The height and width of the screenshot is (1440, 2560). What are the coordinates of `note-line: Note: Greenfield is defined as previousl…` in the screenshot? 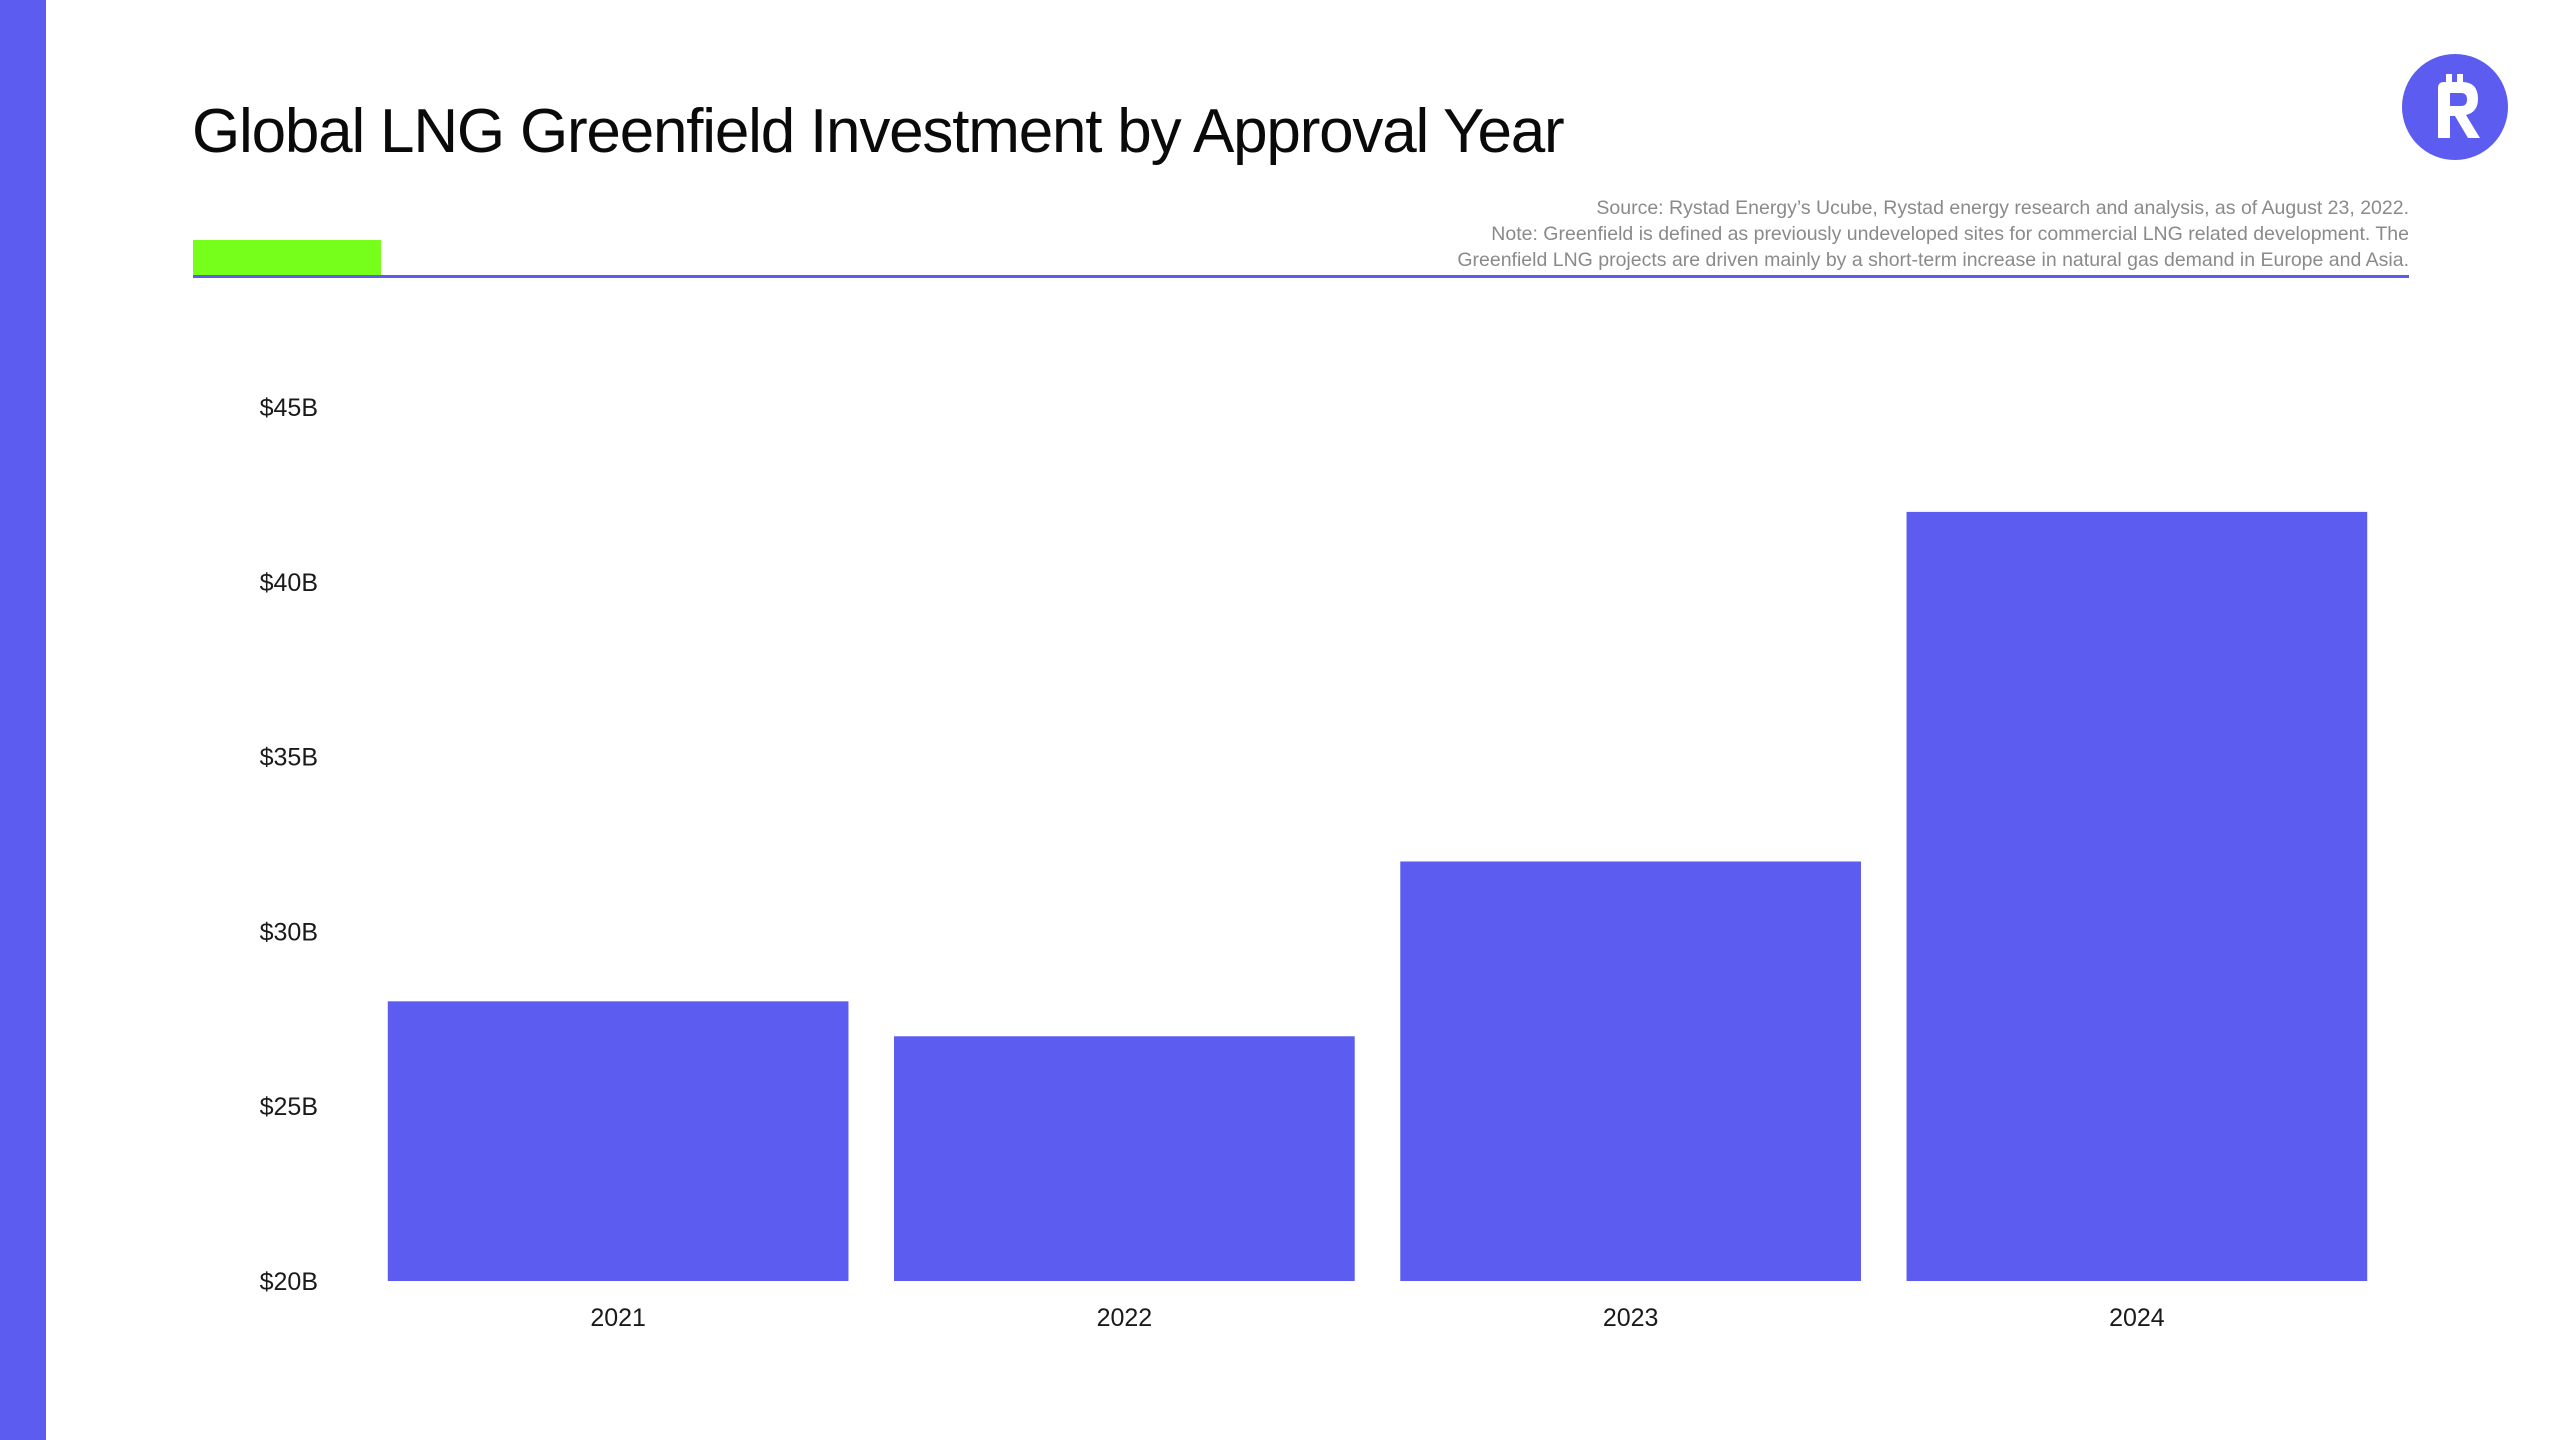 It's located at (1950, 234).